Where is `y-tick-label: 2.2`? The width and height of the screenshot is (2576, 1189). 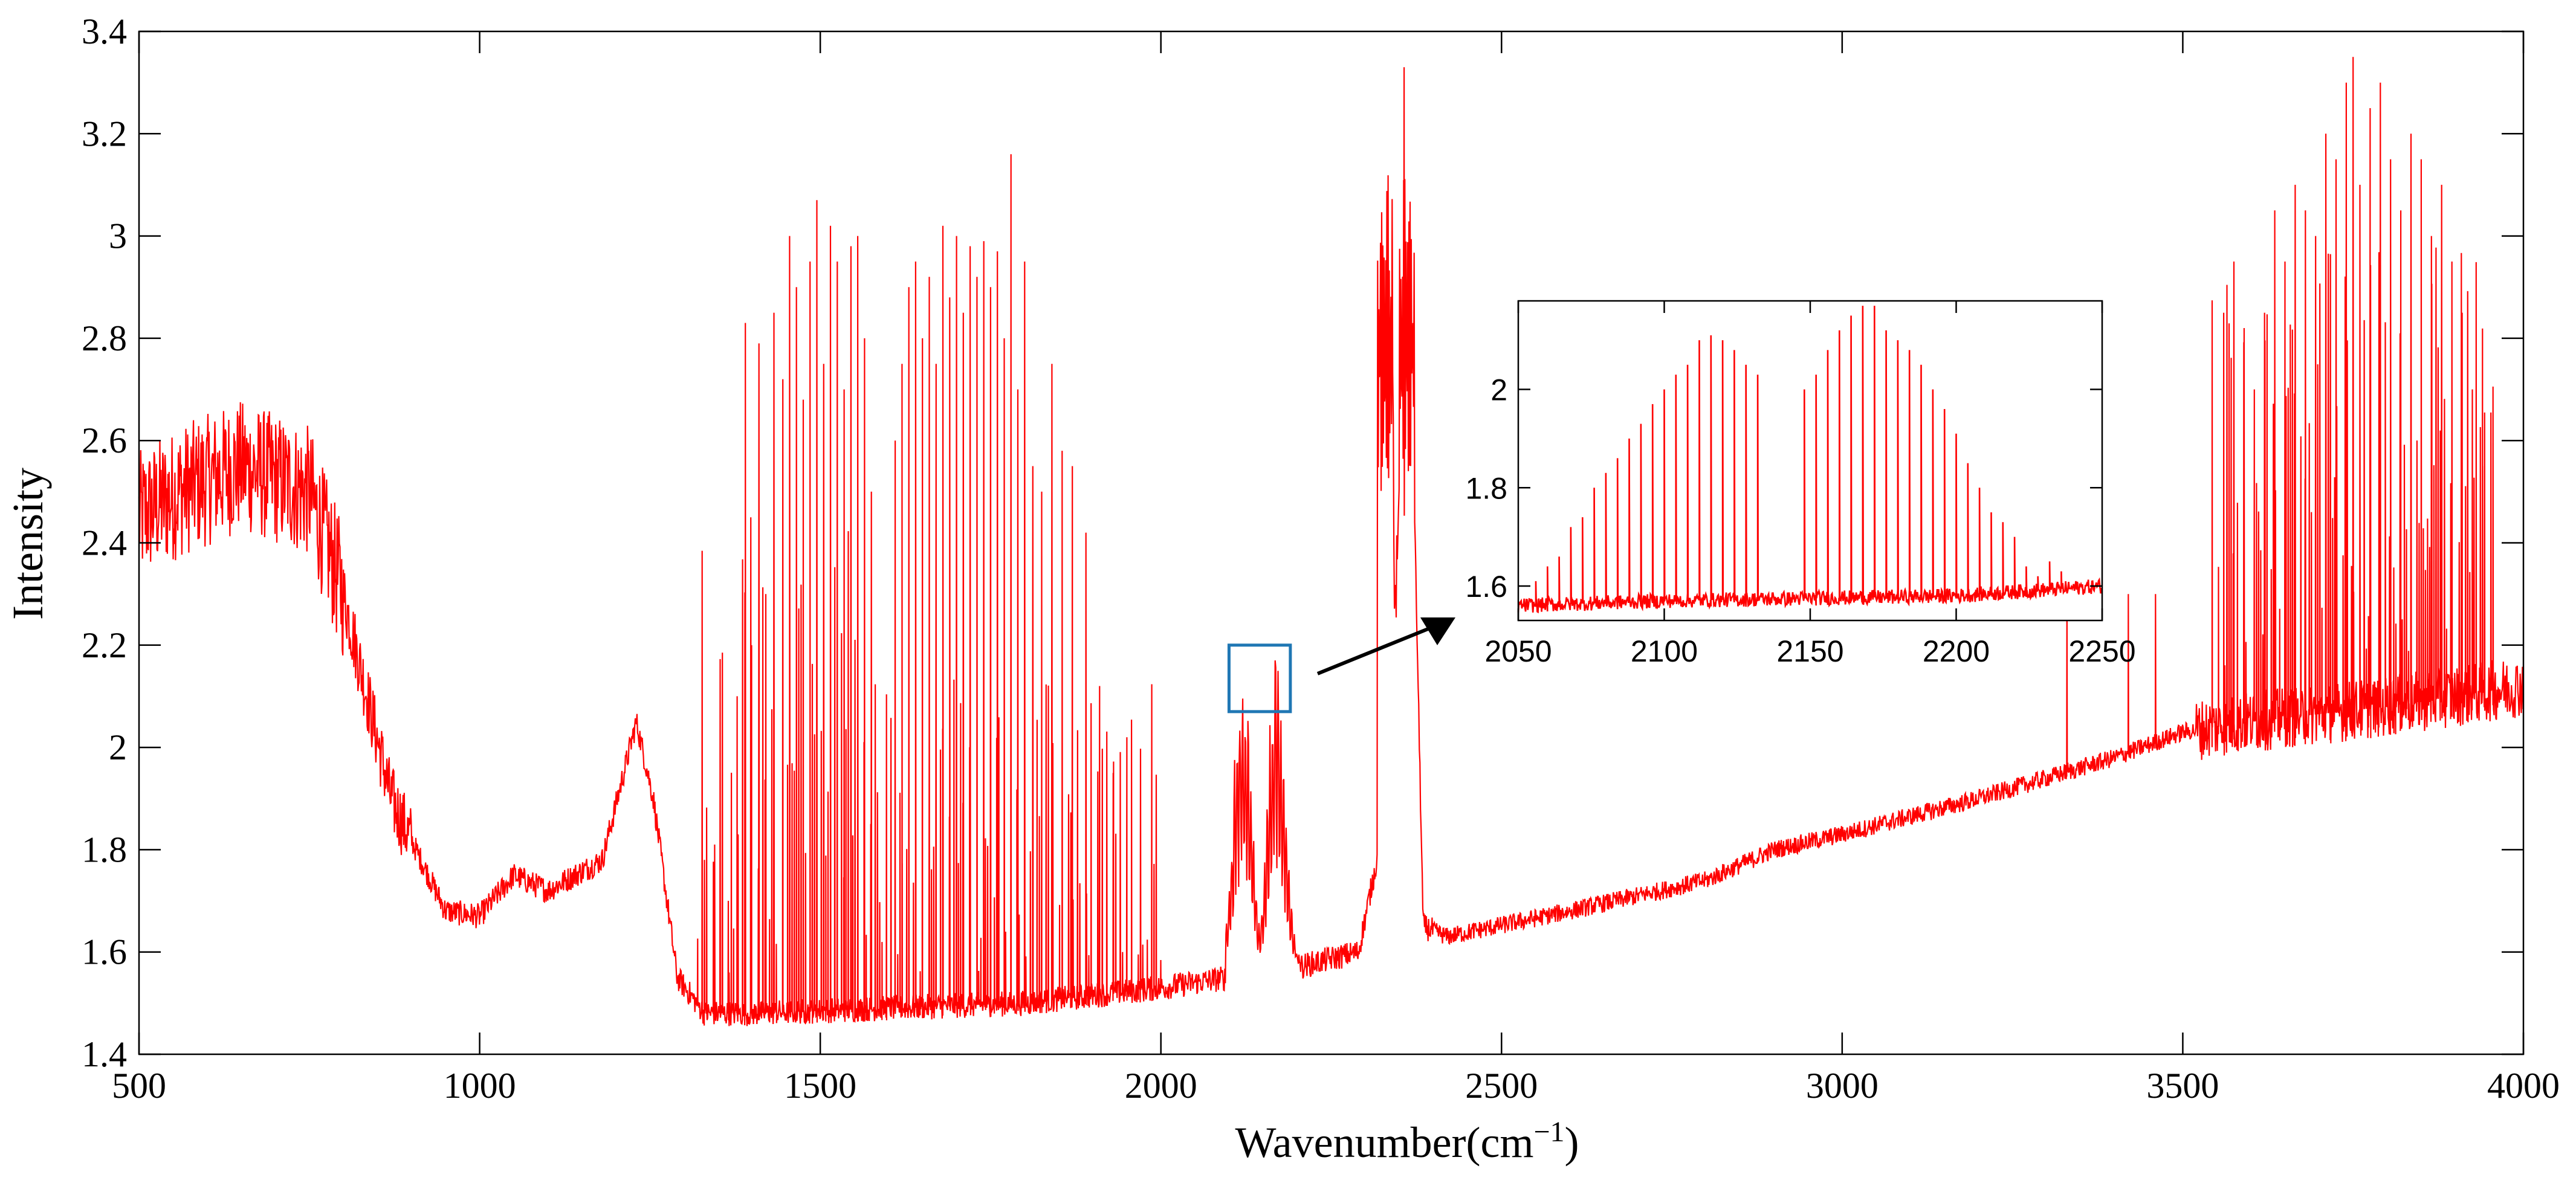
y-tick-label: 2.2 is located at coordinates (104, 645).